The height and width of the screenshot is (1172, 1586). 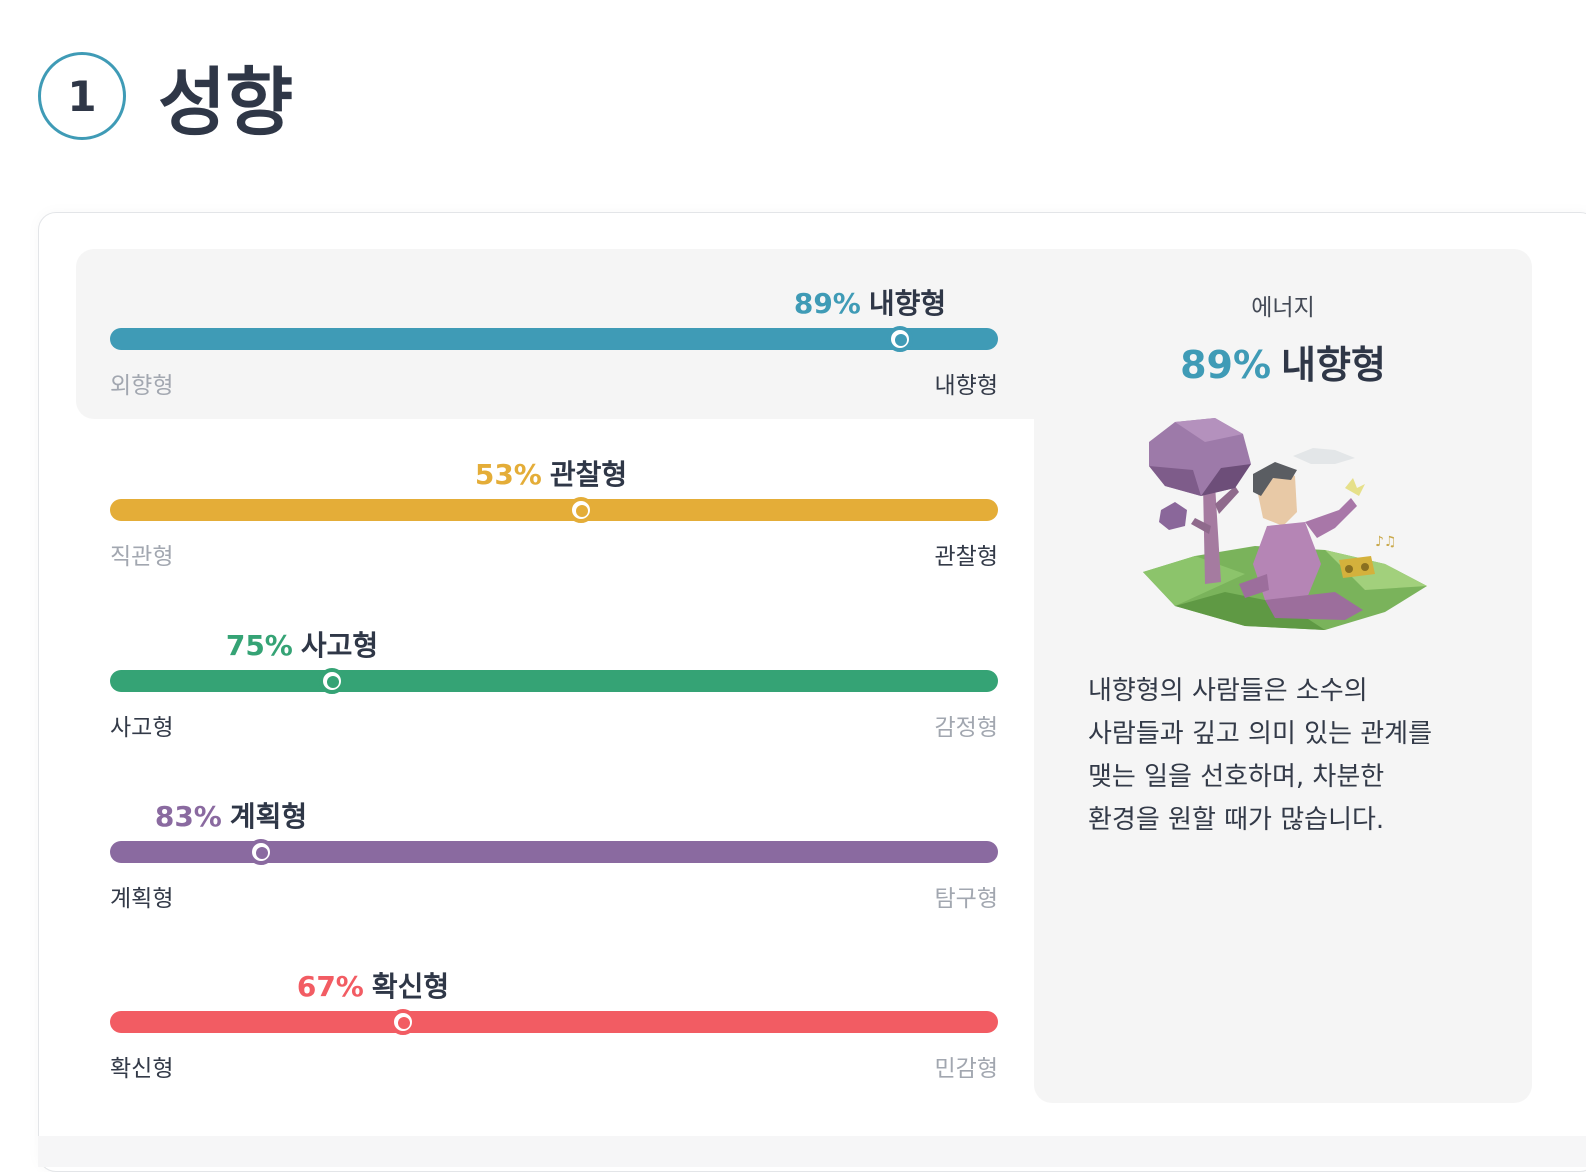 What do you see at coordinates (1260, 734) in the screenshot?
I see `description-line: 사람들과 깊고 의미 있는 관계를` at bounding box center [1260, 734].